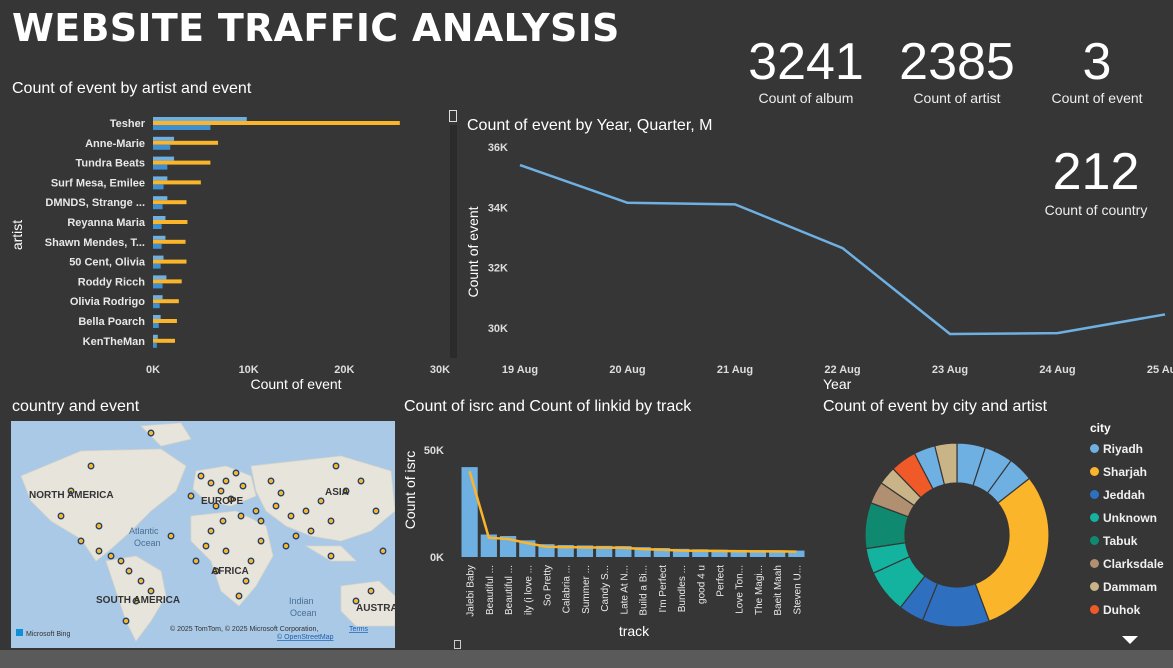 The image size is (1173, 668). Describe the element at coordinates (107, 263) in the screenshot. I see `y-tick-label: 50 Cent, Olivia` at that location.